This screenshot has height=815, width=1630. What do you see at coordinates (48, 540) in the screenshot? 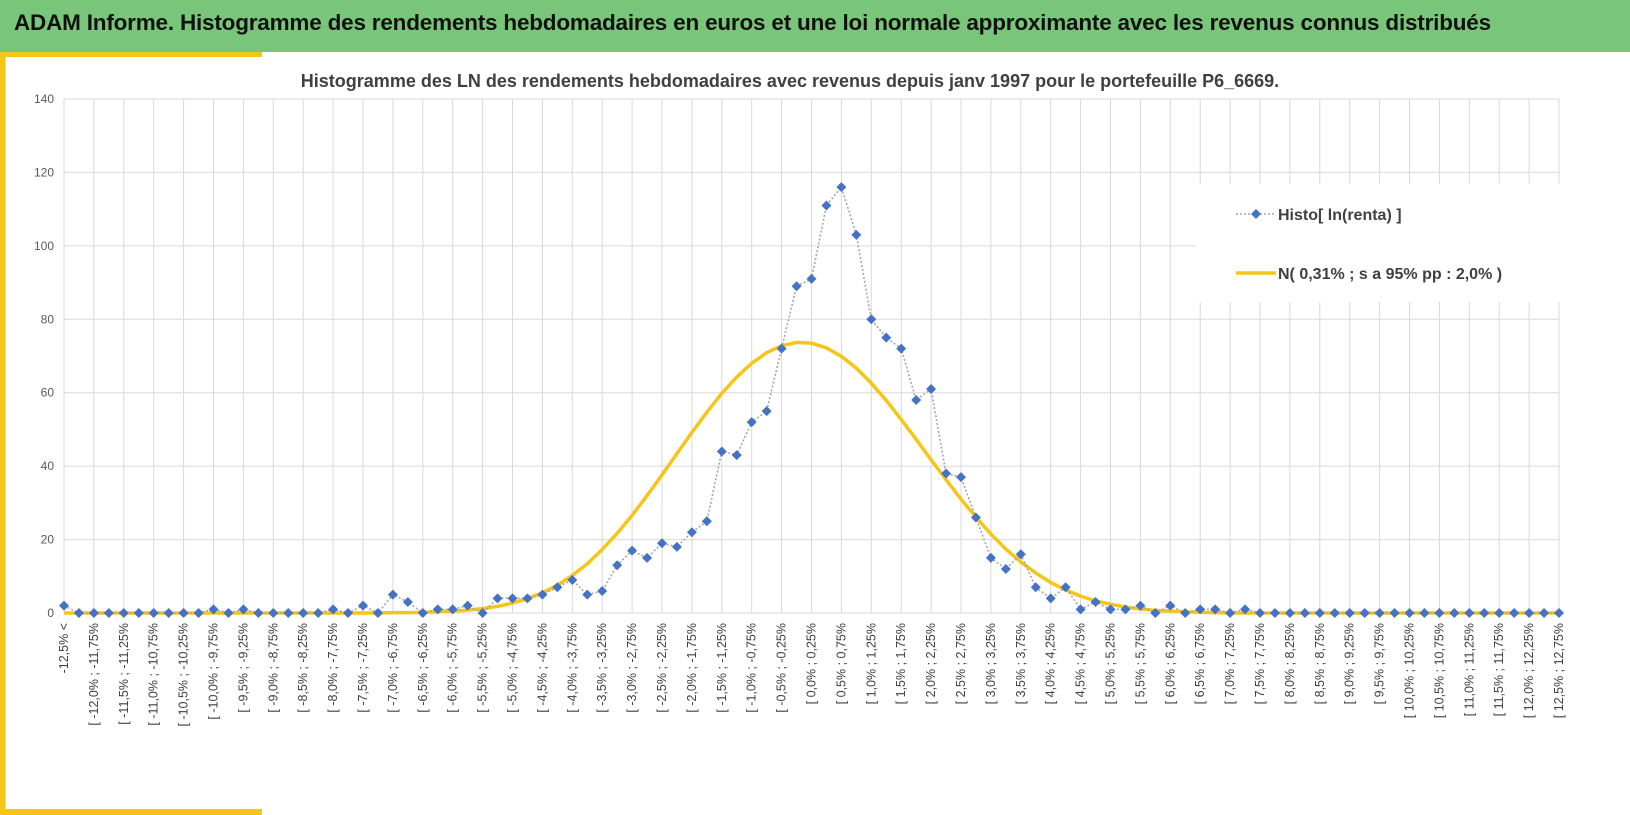
I see `y-tick-label: 20` at bounding box center [48, 540].